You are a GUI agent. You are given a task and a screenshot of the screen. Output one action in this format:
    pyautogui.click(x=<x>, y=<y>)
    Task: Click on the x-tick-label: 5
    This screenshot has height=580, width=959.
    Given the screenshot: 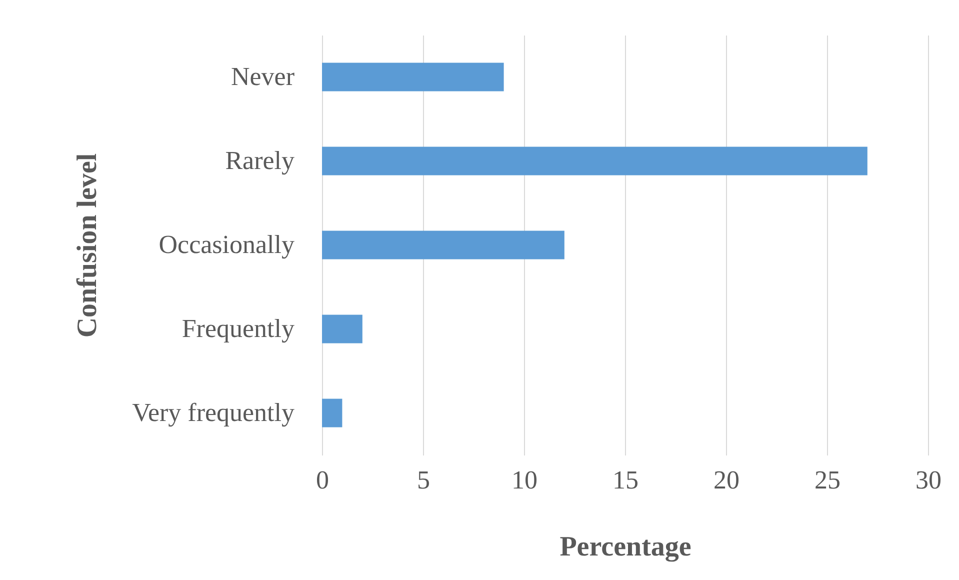 What is the action you would take?
    pyautogui.click(x=423, y=480)
    